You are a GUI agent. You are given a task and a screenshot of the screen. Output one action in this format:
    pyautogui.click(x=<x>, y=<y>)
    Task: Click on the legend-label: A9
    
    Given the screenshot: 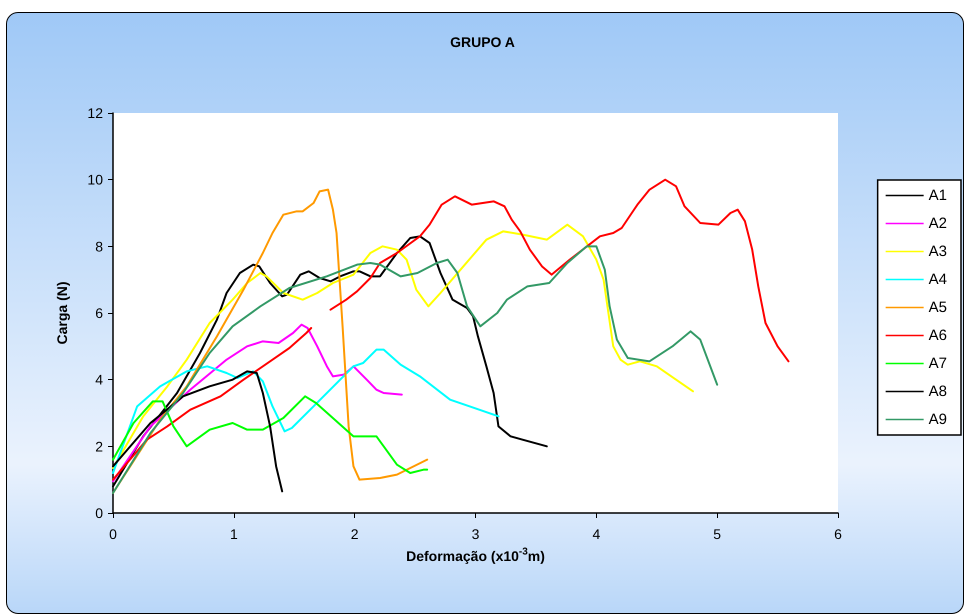 What is the action you would take?
    pyautogui.click(x=938, y=419)
    